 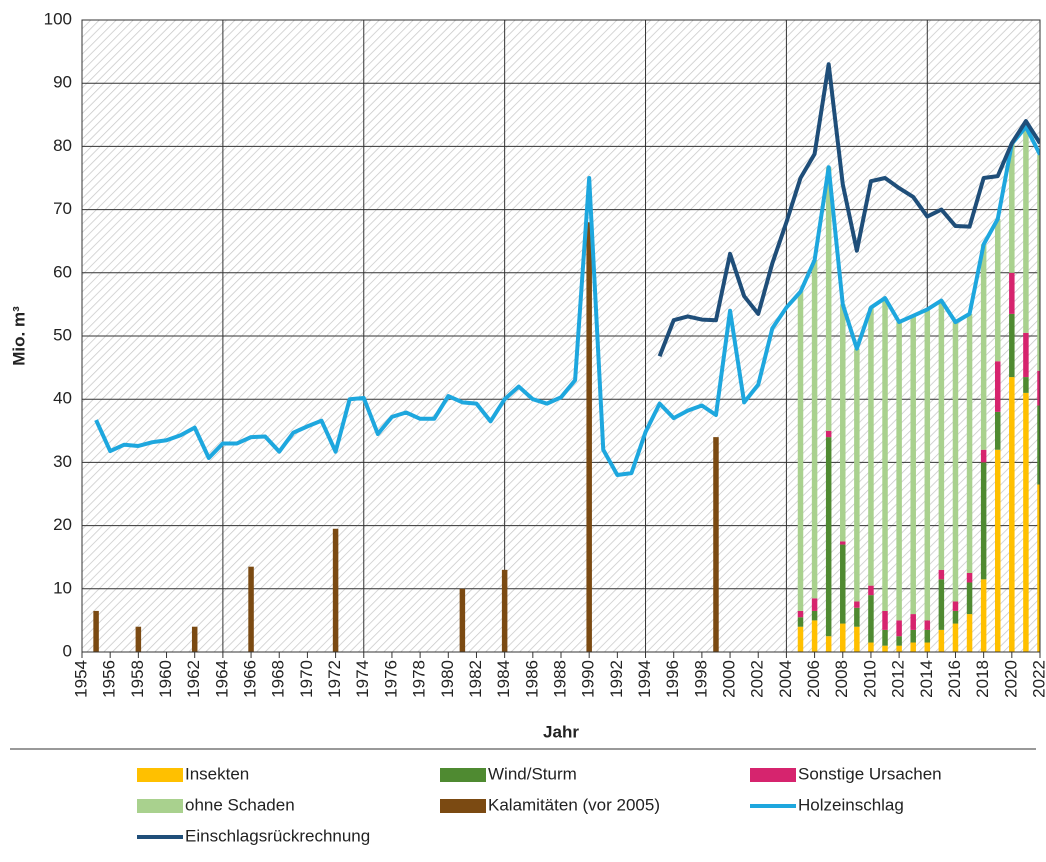 What do you see at coordinates (18, 336) in the screenshot?
I see `y-axis-label: Mio. m³` at bounding box center [18, 336].